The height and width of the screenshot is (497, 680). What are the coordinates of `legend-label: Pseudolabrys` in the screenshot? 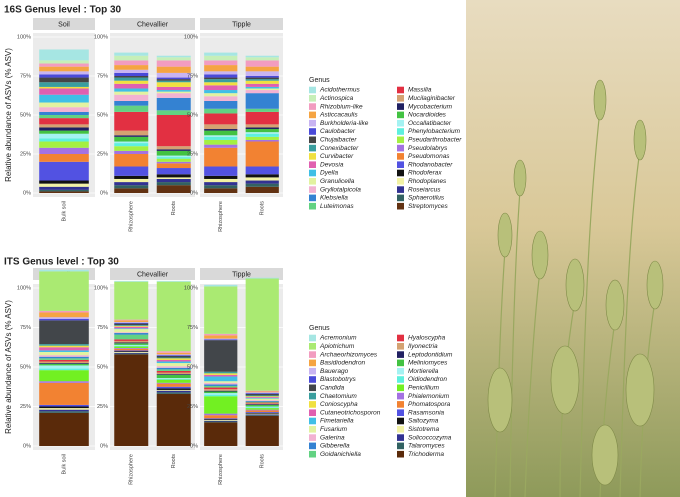 It's located at (428, 148).